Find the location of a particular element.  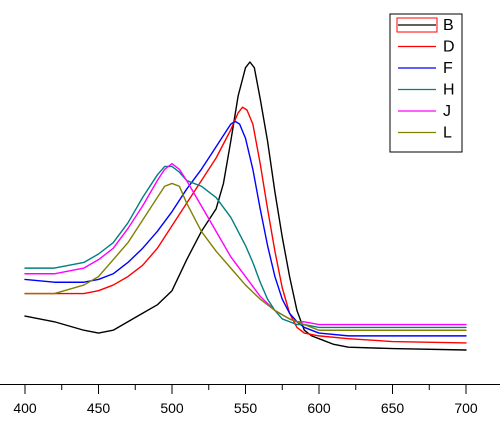

legend-label-h: H is located at coordinates (449, 90).